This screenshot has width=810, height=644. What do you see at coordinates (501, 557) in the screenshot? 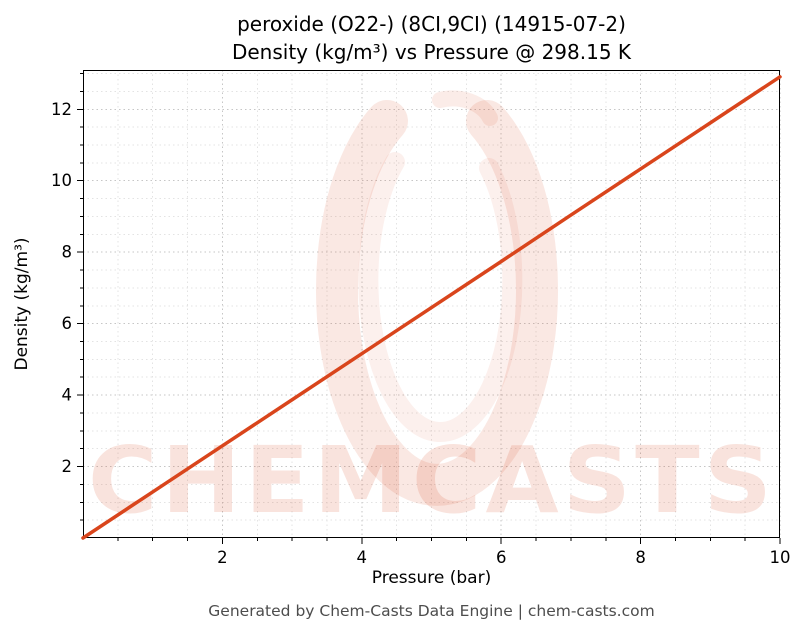
I see `x-tick-label: 6` at bounding box center [501, 557].